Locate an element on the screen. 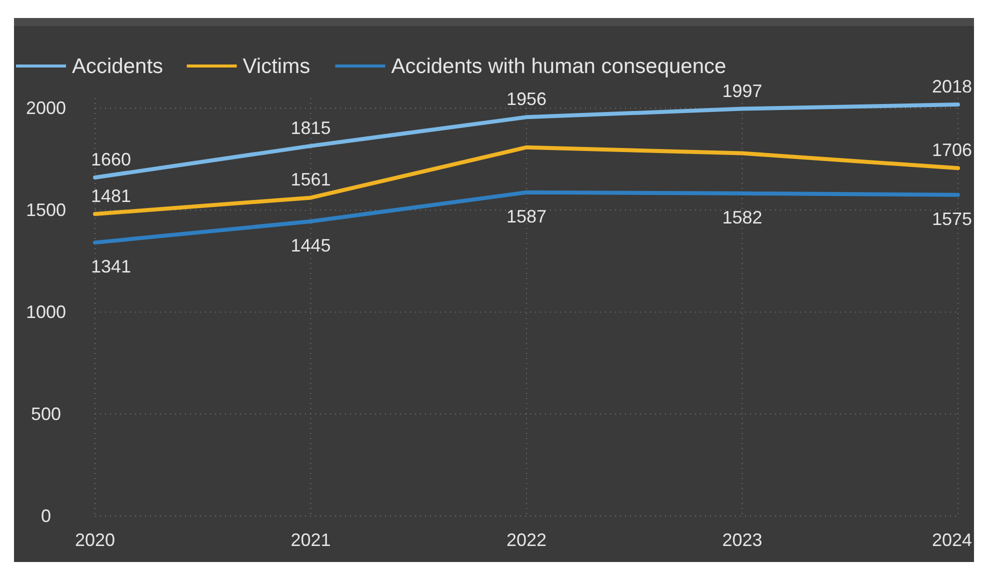  y-tick-label: 0 is located at coordinates (46, 516).